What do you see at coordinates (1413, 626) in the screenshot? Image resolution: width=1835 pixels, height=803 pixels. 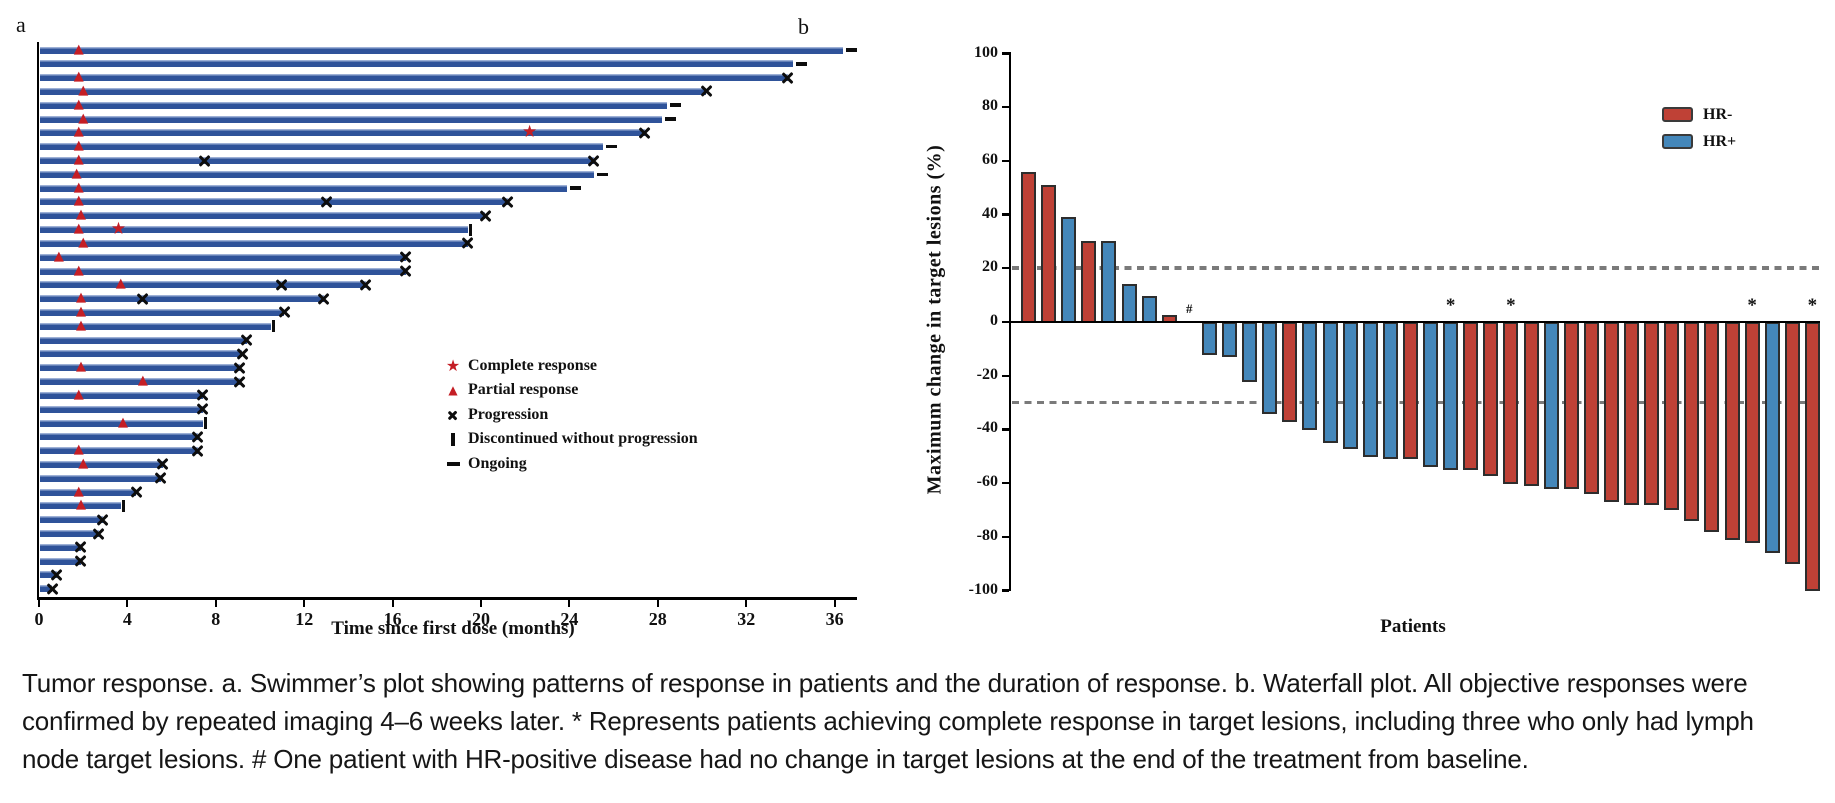 I see `waterfall-x-axis-title: Patients` at bounding box center [1413, 626].